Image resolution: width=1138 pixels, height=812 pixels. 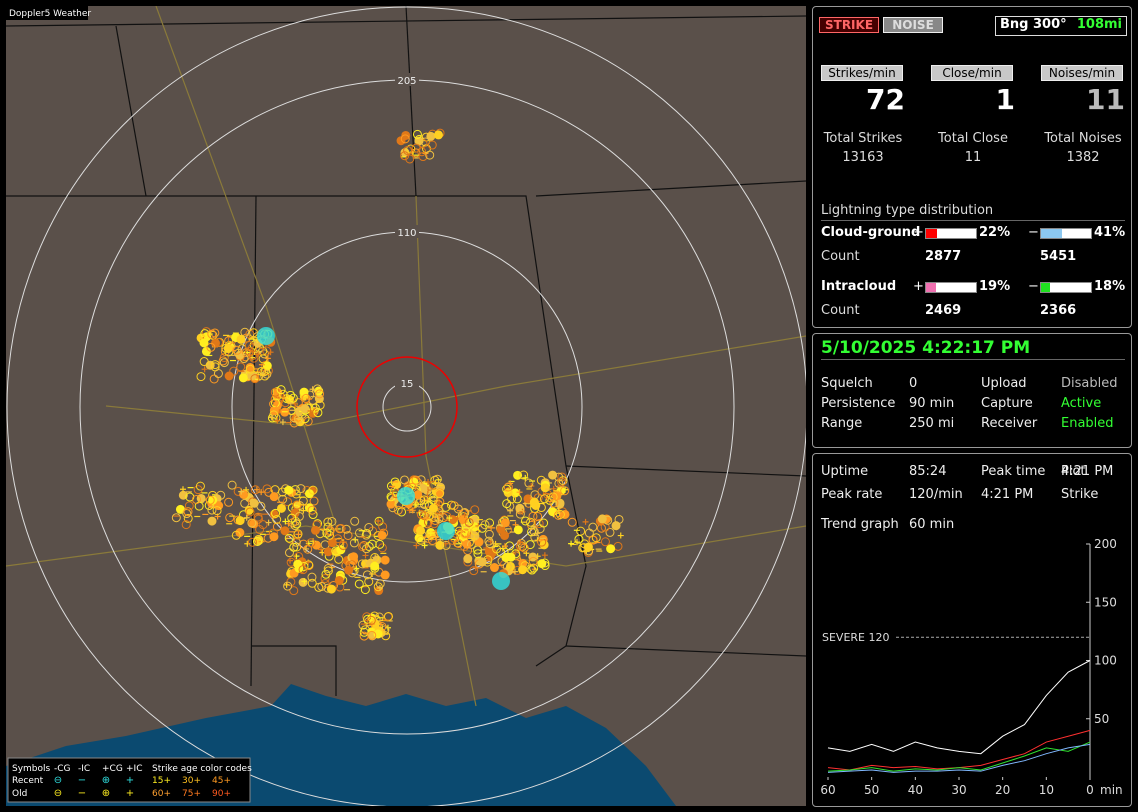 What do you see at coordinates (1007, 494) in the screenshot?
I see `stat: 4:21 PM` at bounding box center [1007, 494].